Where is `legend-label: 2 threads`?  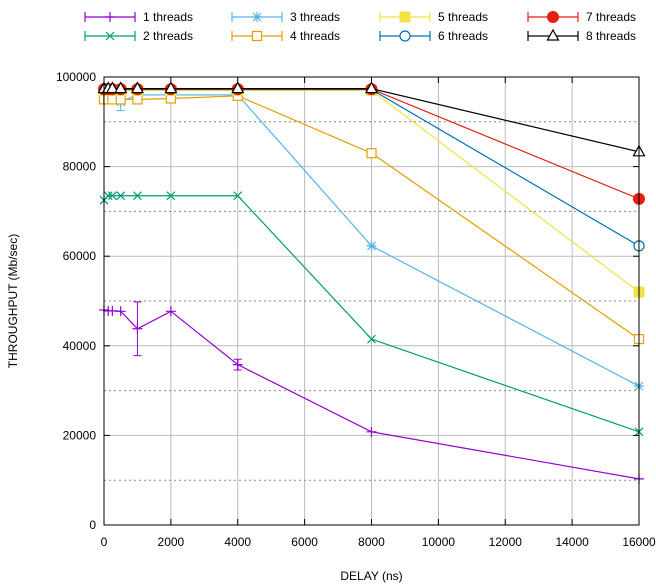 legend-label: 2 threads is located at coordinates (168, 36).